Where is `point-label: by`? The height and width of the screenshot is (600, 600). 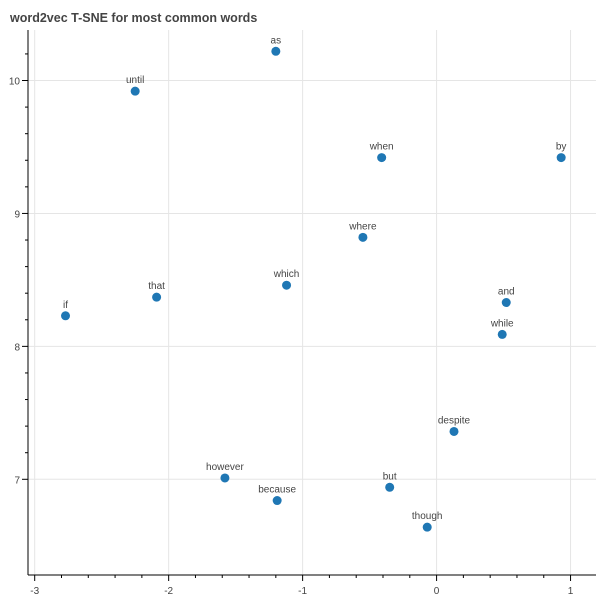 point-label: by is located at coordinates (561, 147).